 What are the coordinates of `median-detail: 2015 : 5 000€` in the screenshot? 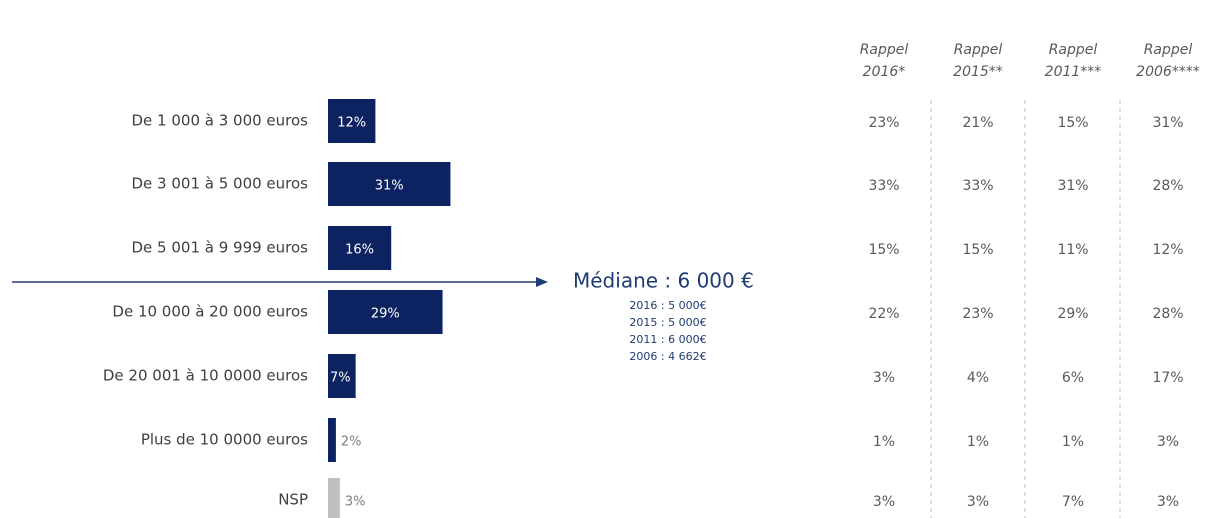 It's located at (667, 322).